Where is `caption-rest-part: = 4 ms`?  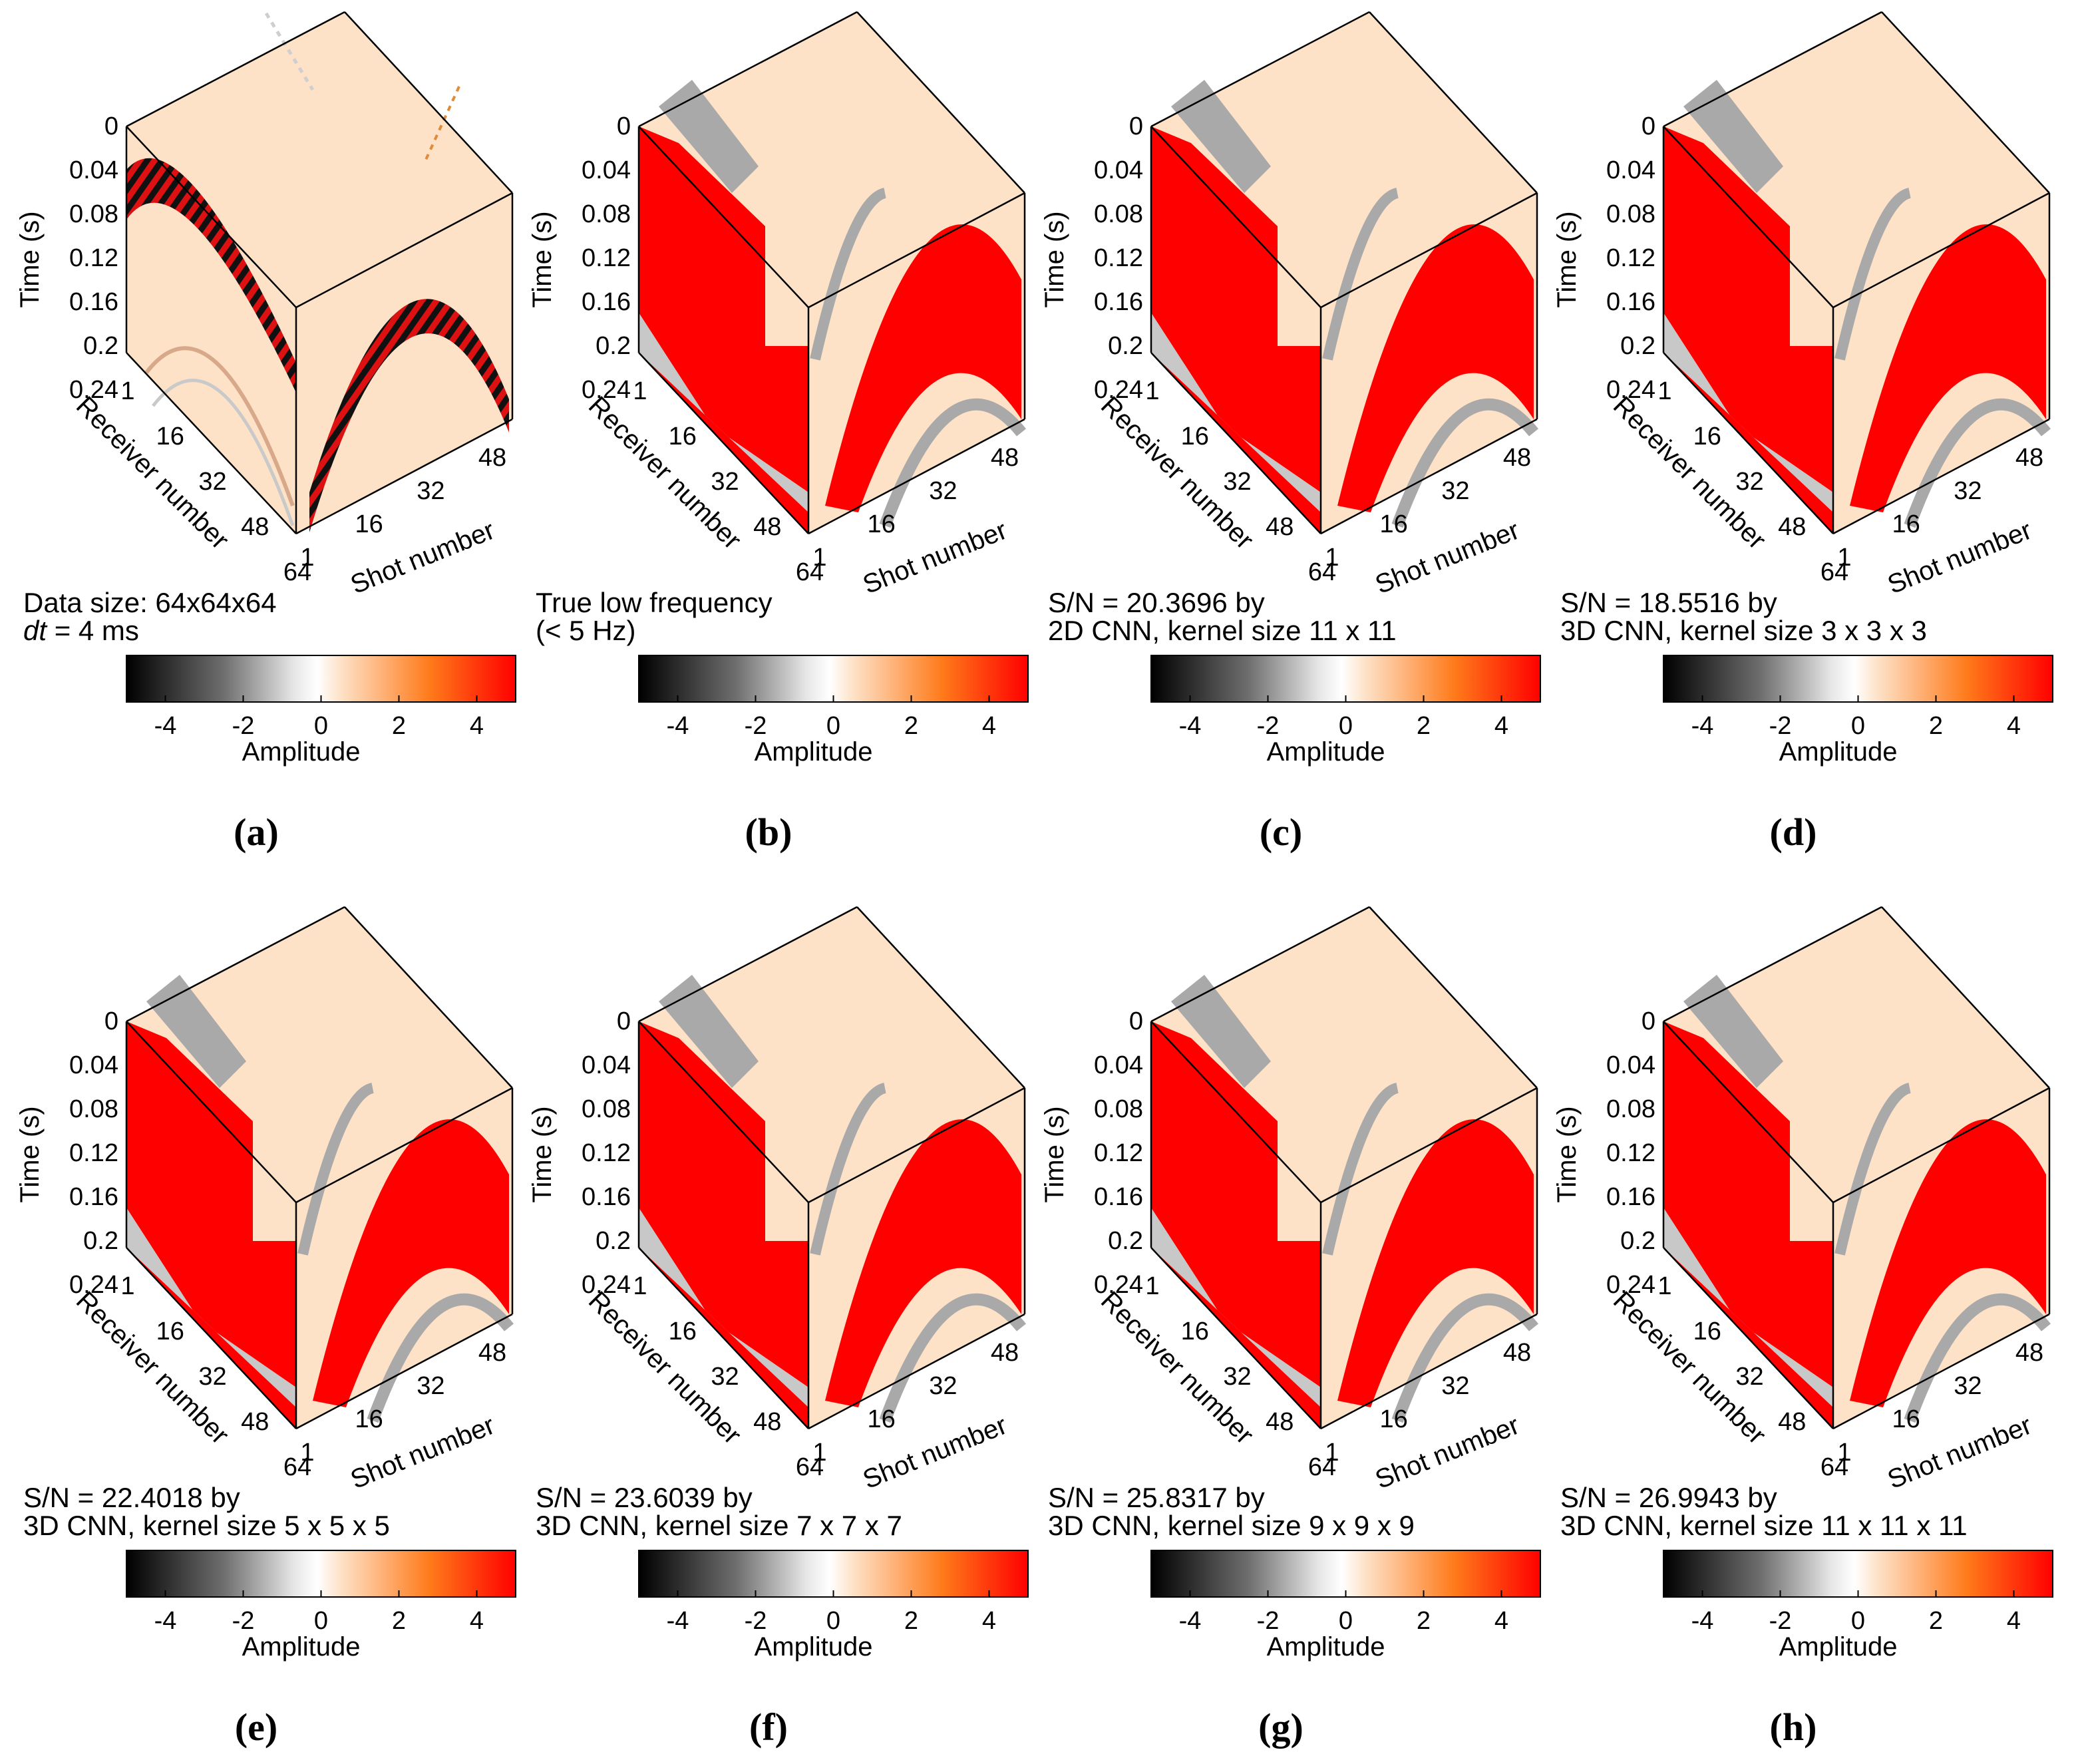
caption-rest-part: = 4 ms is located at coordinates (93, 630).